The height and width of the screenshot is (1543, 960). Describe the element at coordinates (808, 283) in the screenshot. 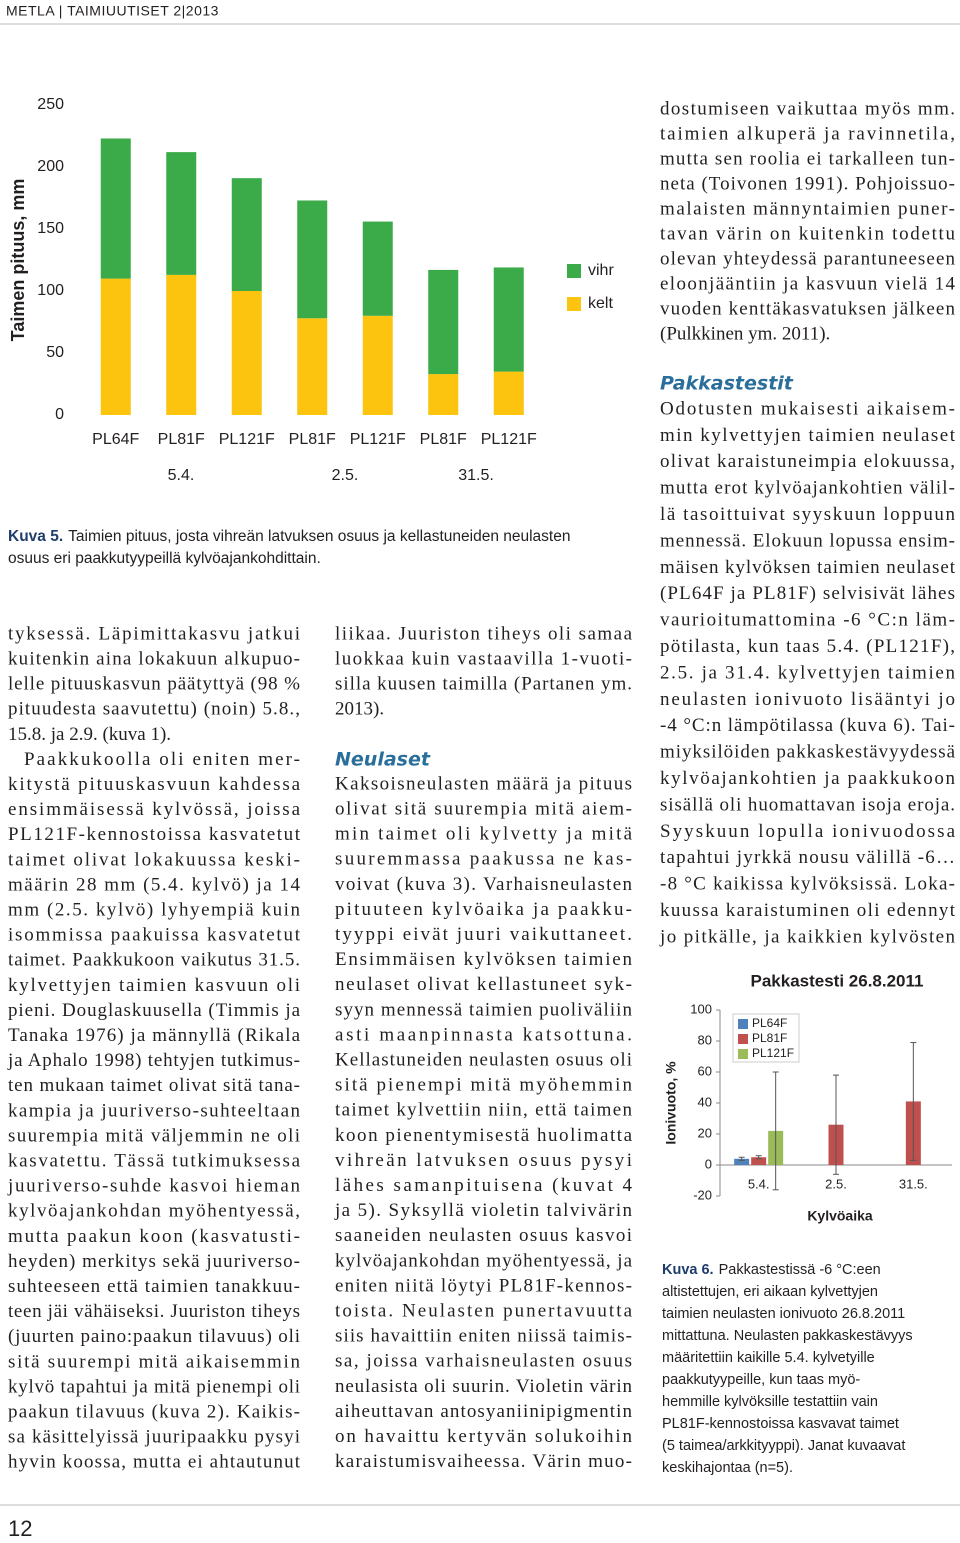

I see `body-line: eloonjääntiin ja kasvuun vielä 14` at that location.